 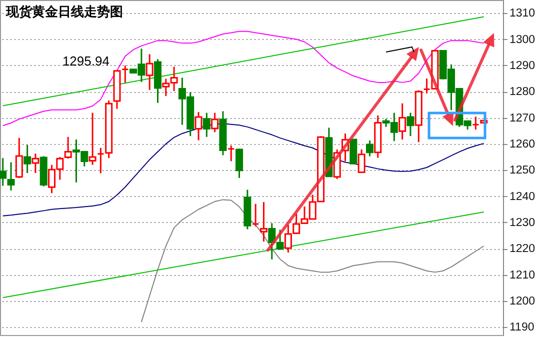 I want to click on y-tick-label: 1300, so click(x=523, y=40).